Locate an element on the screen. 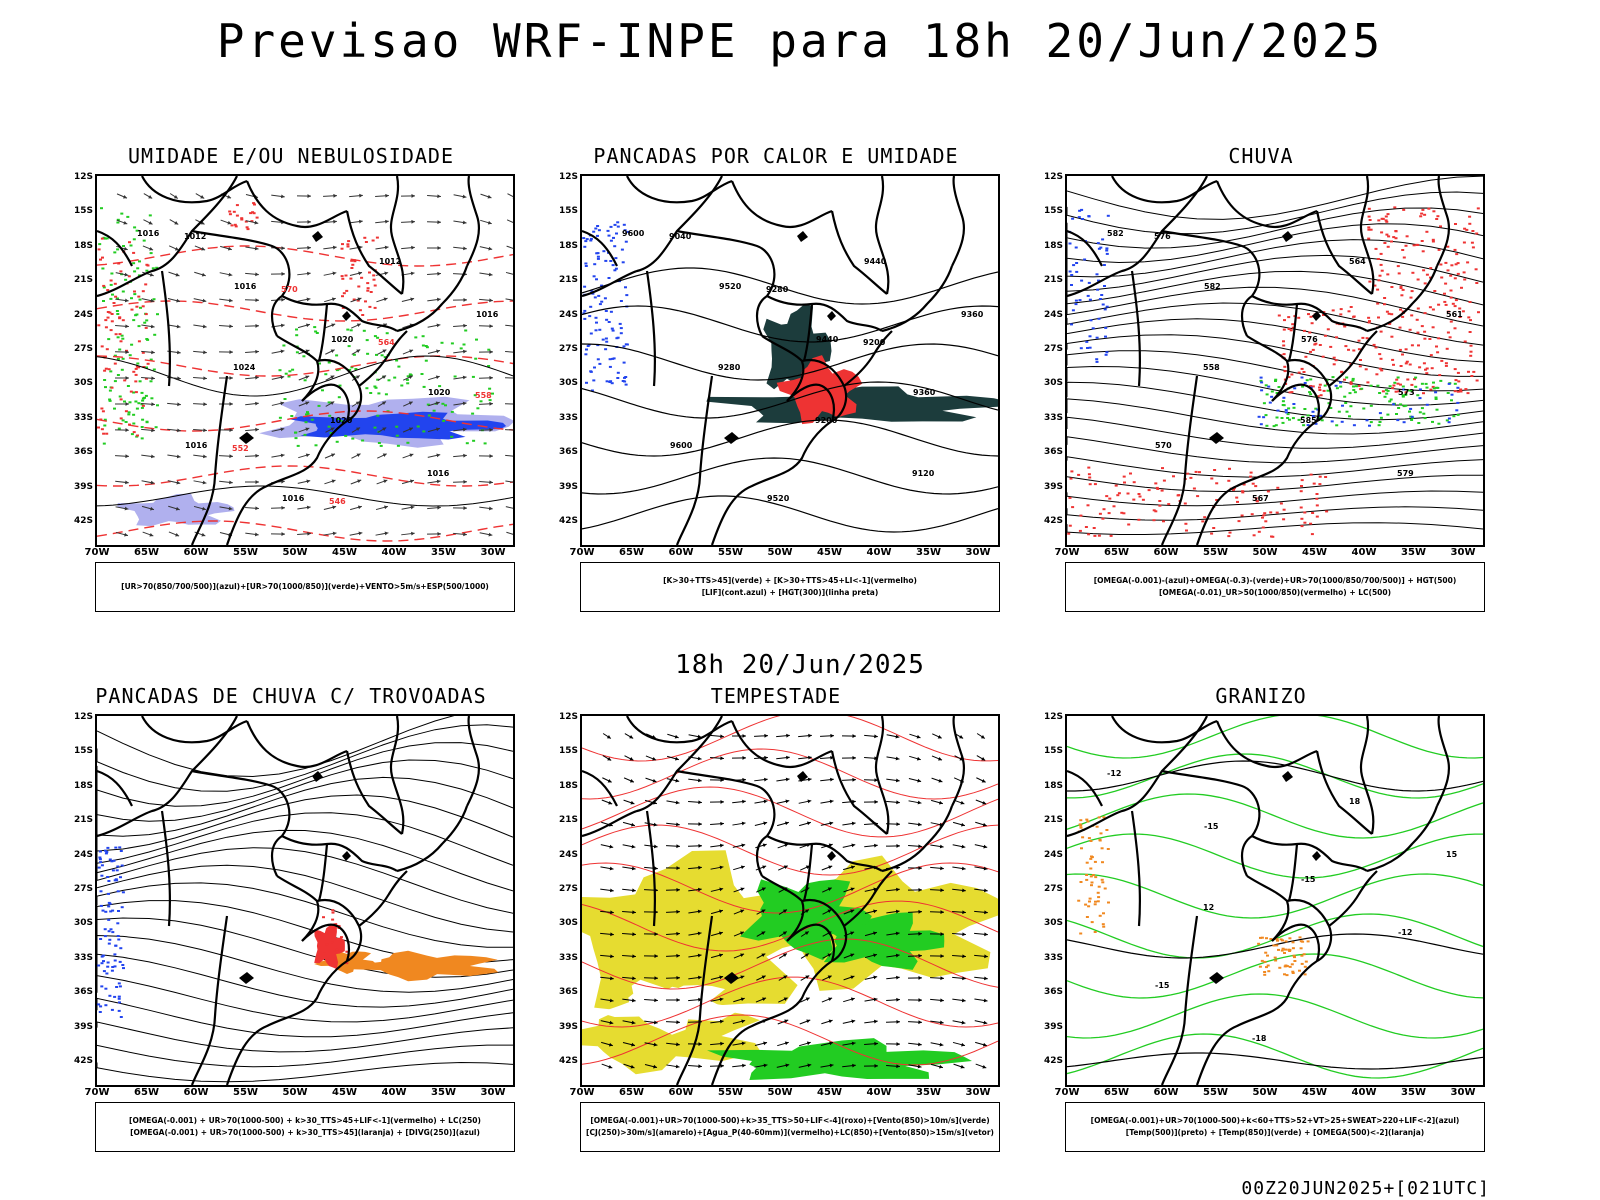 The width and height of the screenshot is (1600, 1200). longitude-tick-label: 50W is located at coordinates (295, 1092).